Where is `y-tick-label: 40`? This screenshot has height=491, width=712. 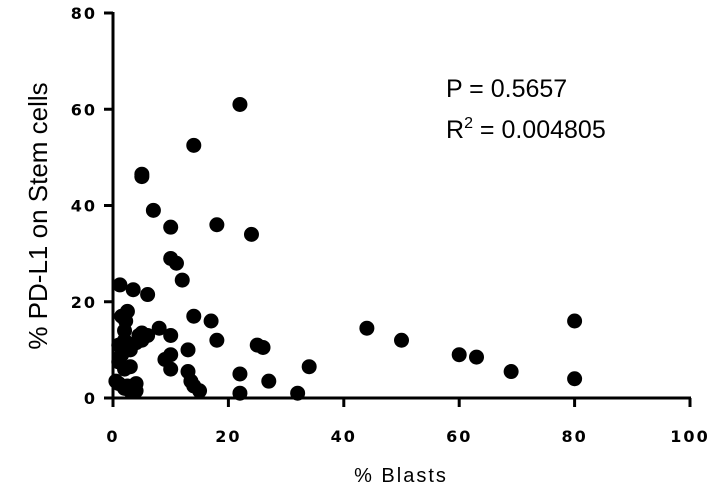
y-tick-label: 40 is located at coordinates (84, 206).